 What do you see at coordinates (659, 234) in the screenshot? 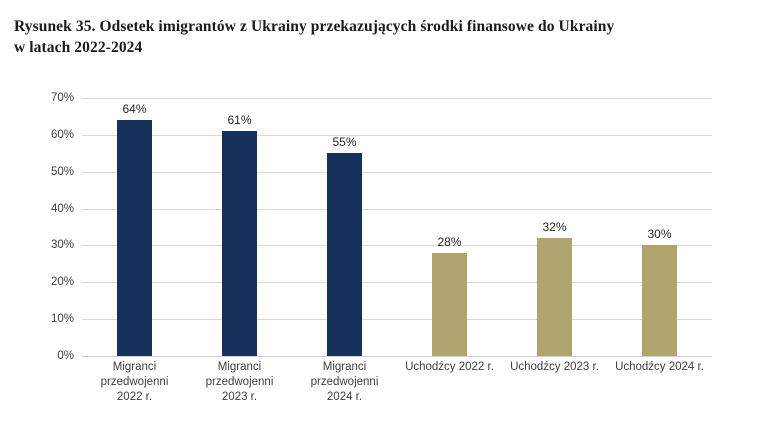
I see `bar-value-label: 30%` at bounding box center [659, 234].